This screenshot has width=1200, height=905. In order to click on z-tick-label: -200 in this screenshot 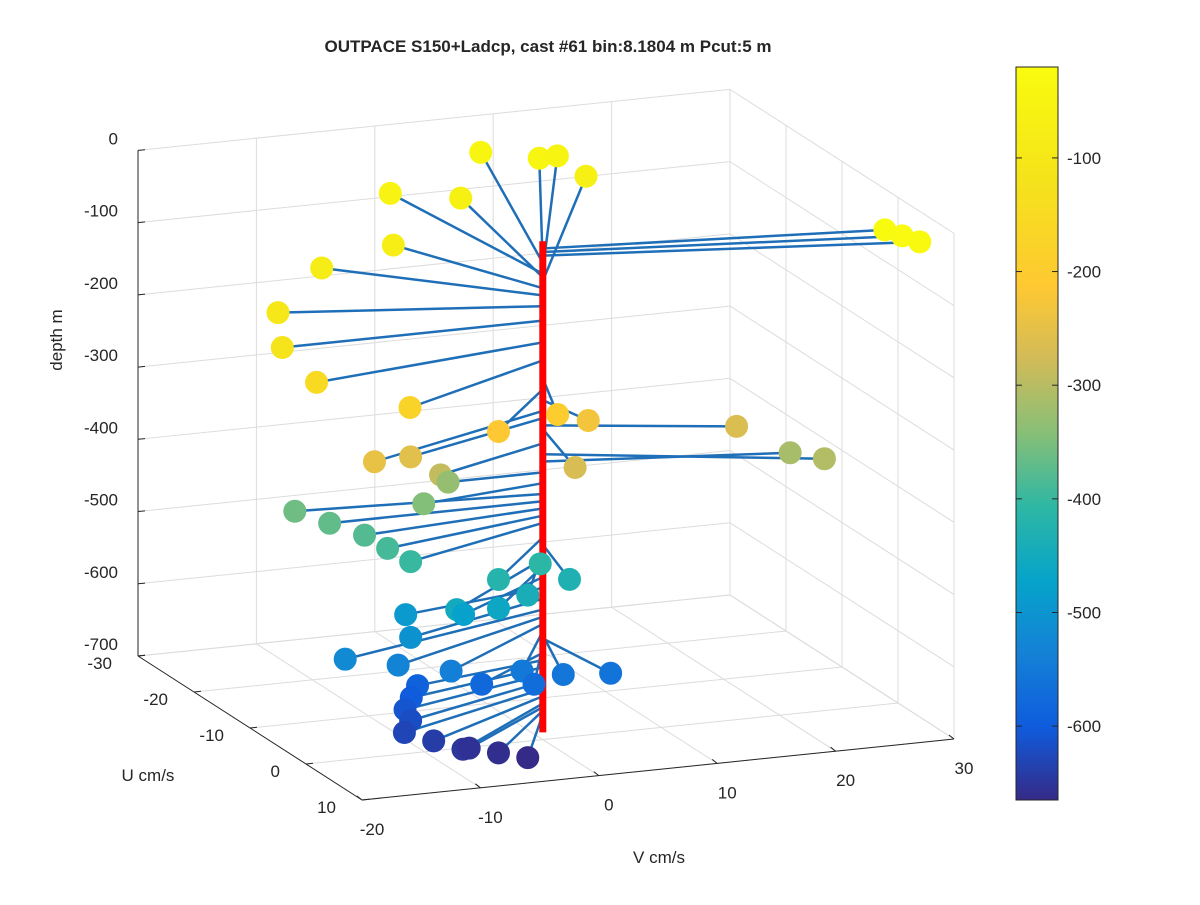, I will do `click(101, 283)`.